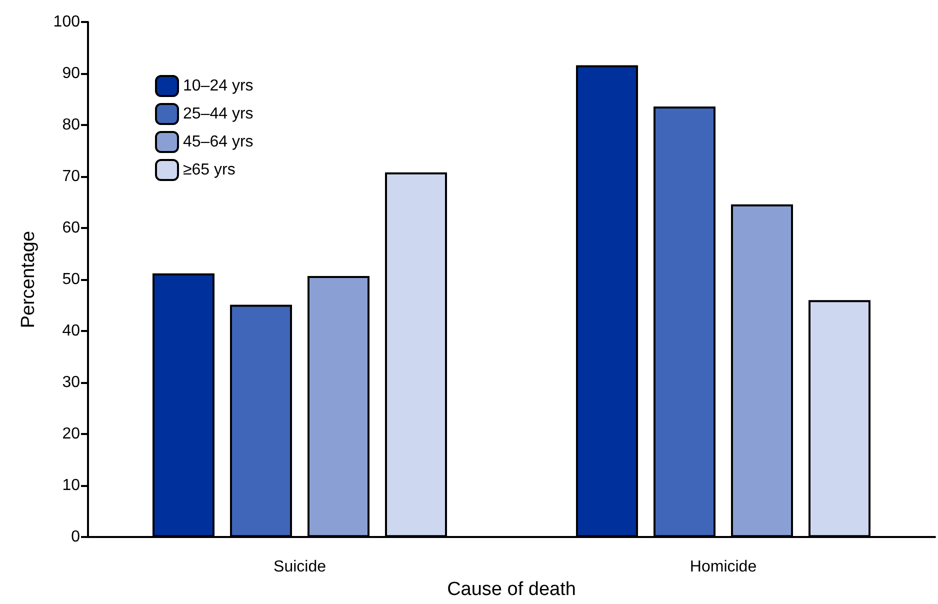  I want to click on x-axis-title: Cause of death, so click(511, 589).